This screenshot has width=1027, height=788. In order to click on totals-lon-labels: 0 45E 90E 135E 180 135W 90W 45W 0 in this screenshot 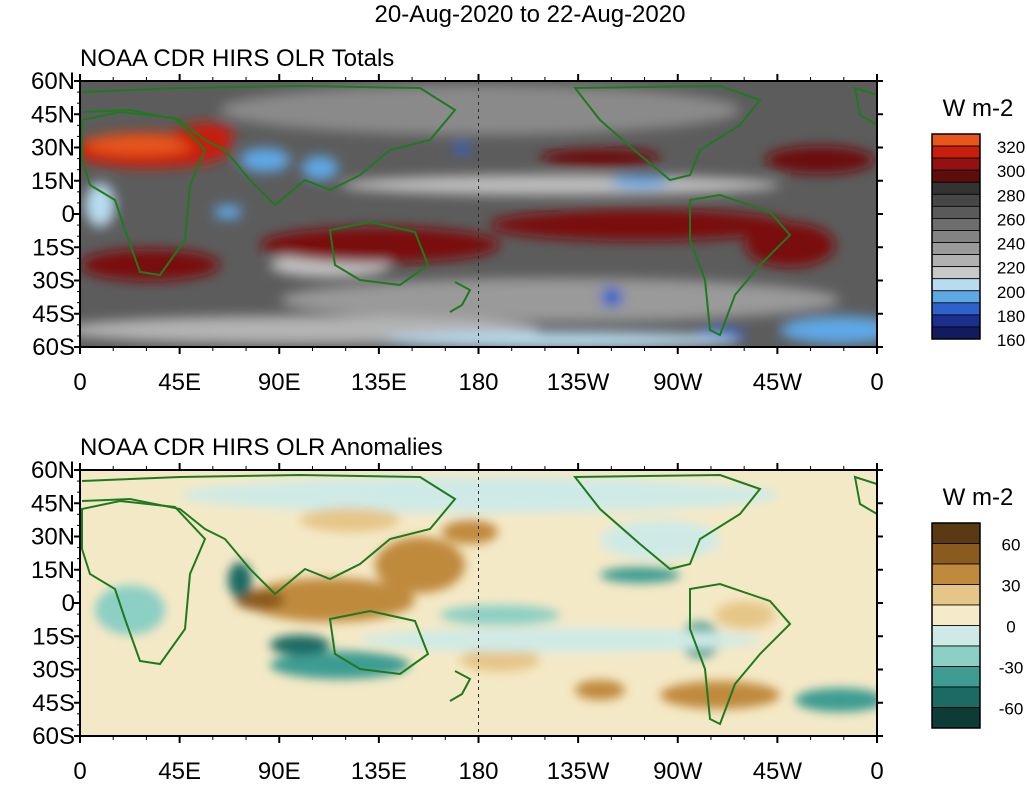, I will do `click(478, 382)`.